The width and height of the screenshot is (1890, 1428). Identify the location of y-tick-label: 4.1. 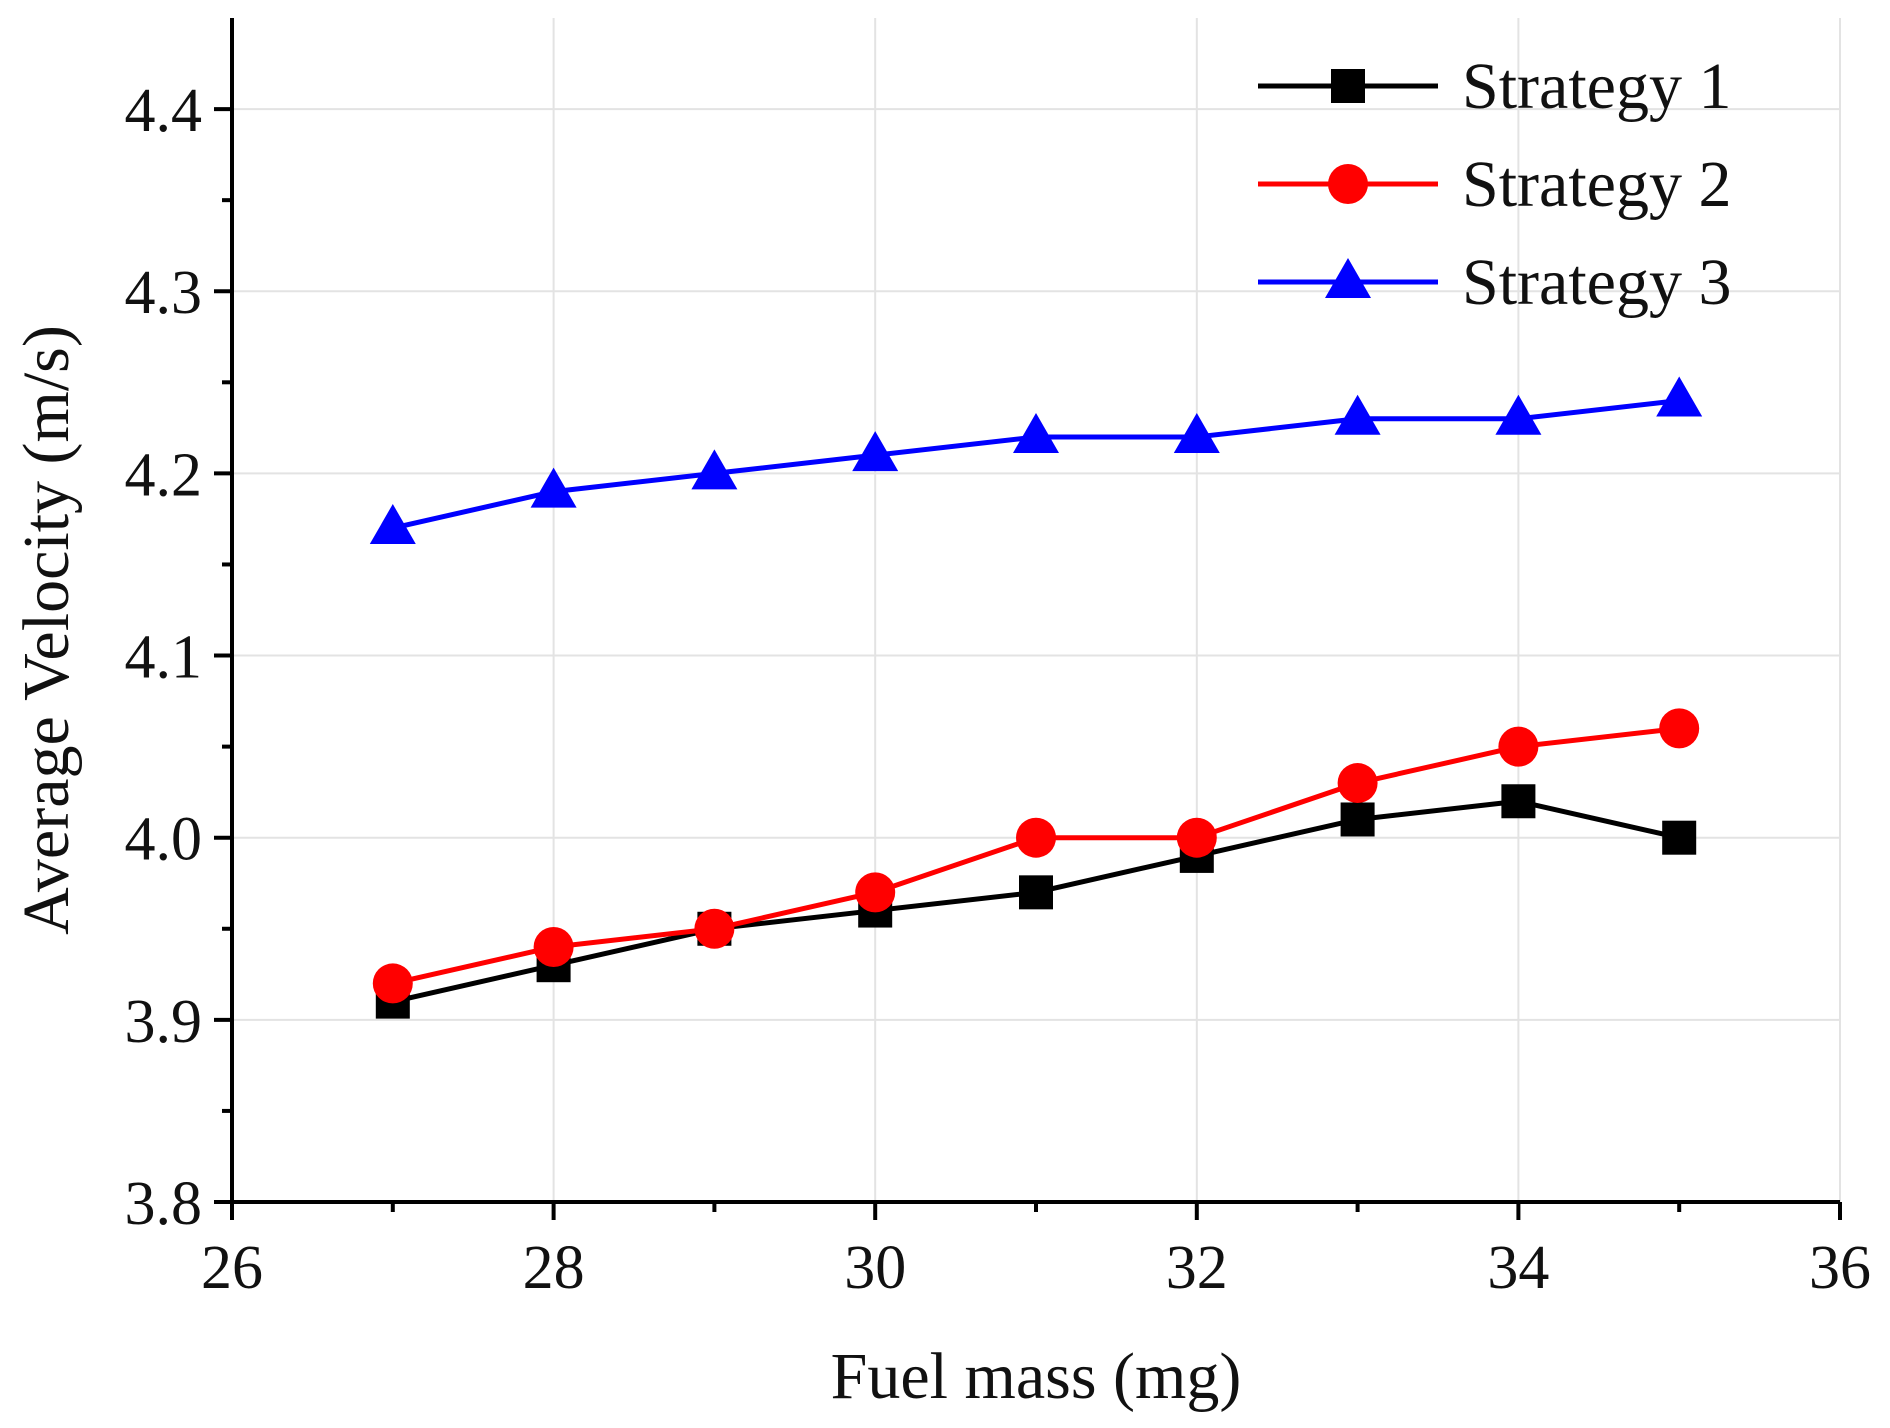
(164, 658).